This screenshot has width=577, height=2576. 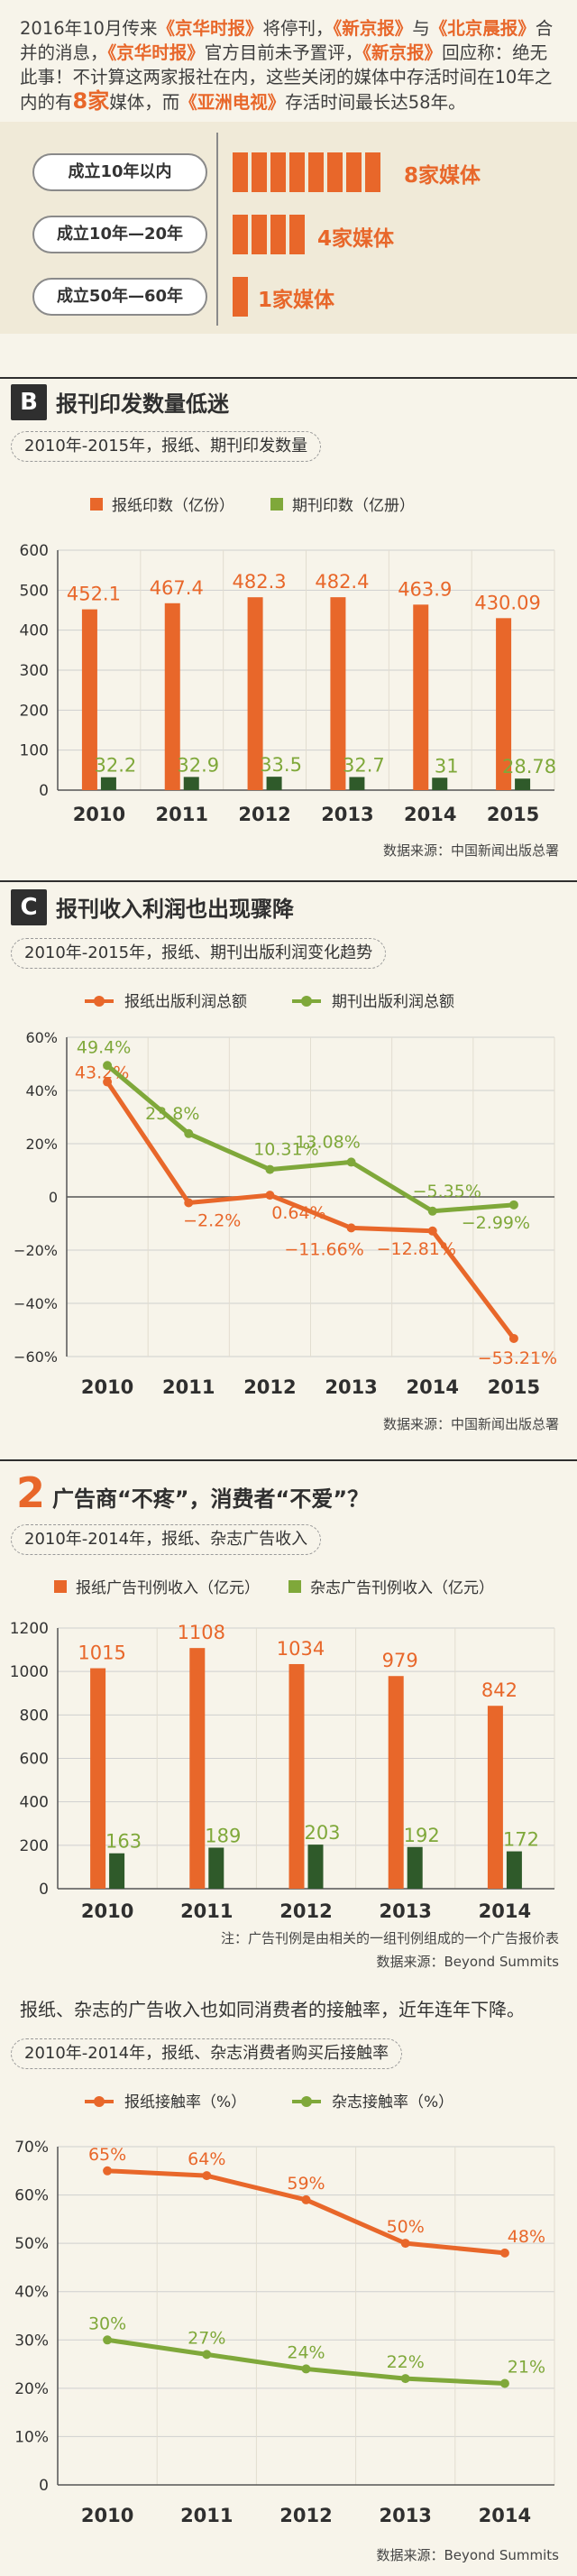 What do you see at coordinates (470, 1424) in the screenshot?
I see `chart-source: 数据来源：中国新闻出版总署` at bounding box center [470, 1424].